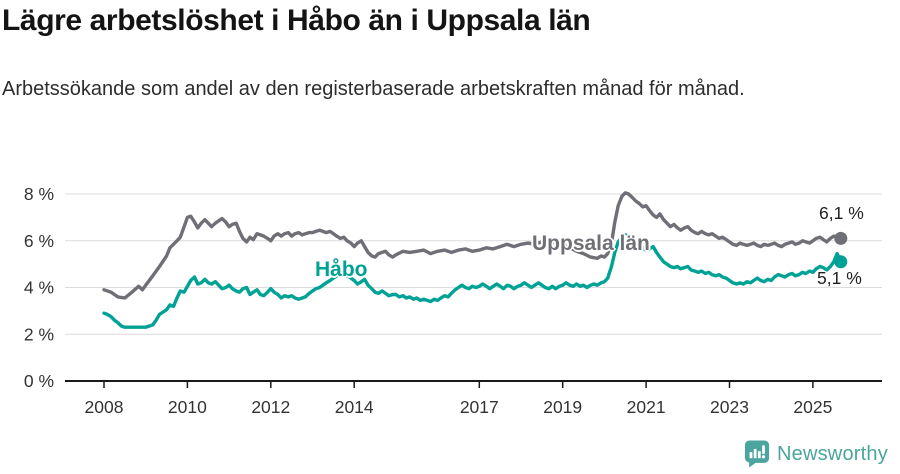  I want to click on x-tick-label: 2014, so click(354, 407).